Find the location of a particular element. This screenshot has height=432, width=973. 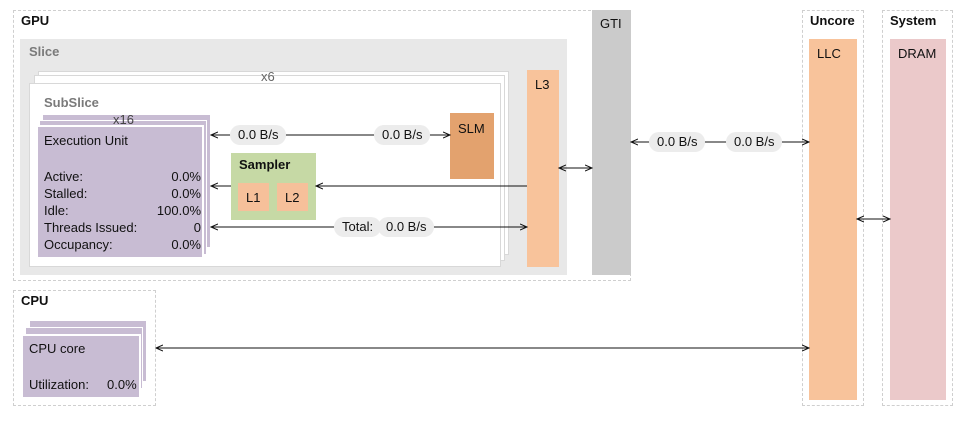

total-label: Total: is located at coordinates (358, 227).